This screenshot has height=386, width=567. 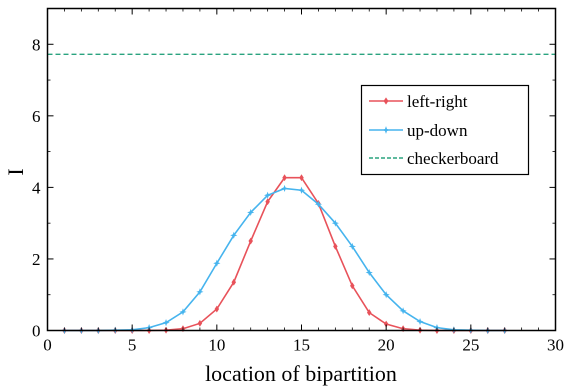 I want to click on x-tick-label: 10, so click(x=216, y=345).